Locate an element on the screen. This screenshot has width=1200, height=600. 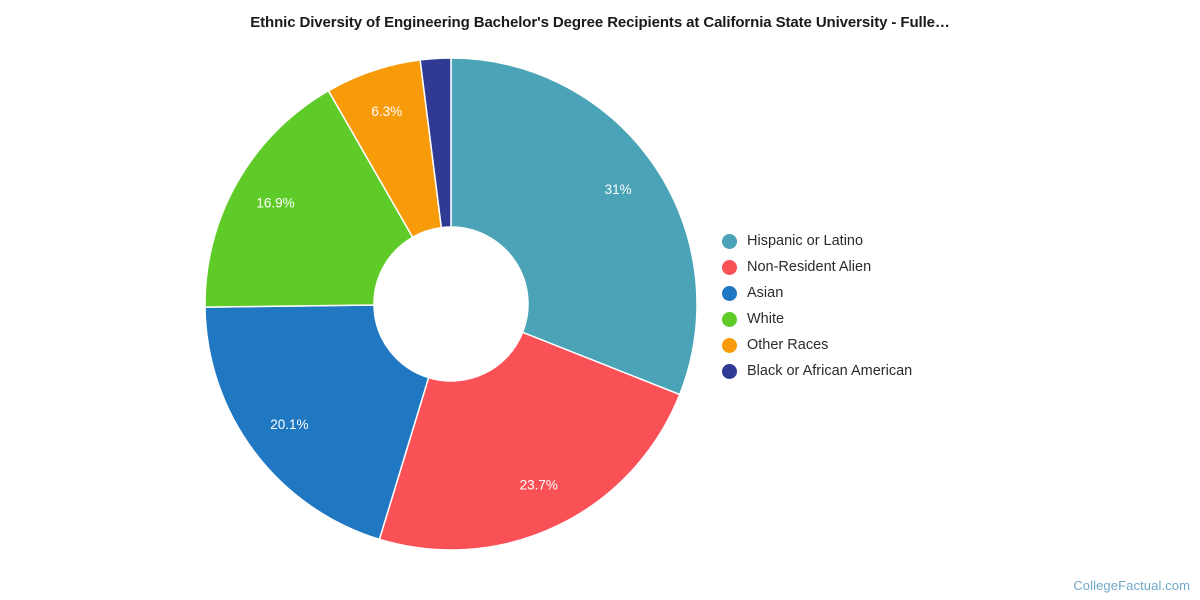
legend-item-label: Black or African American is located at coordinates (830, 370).